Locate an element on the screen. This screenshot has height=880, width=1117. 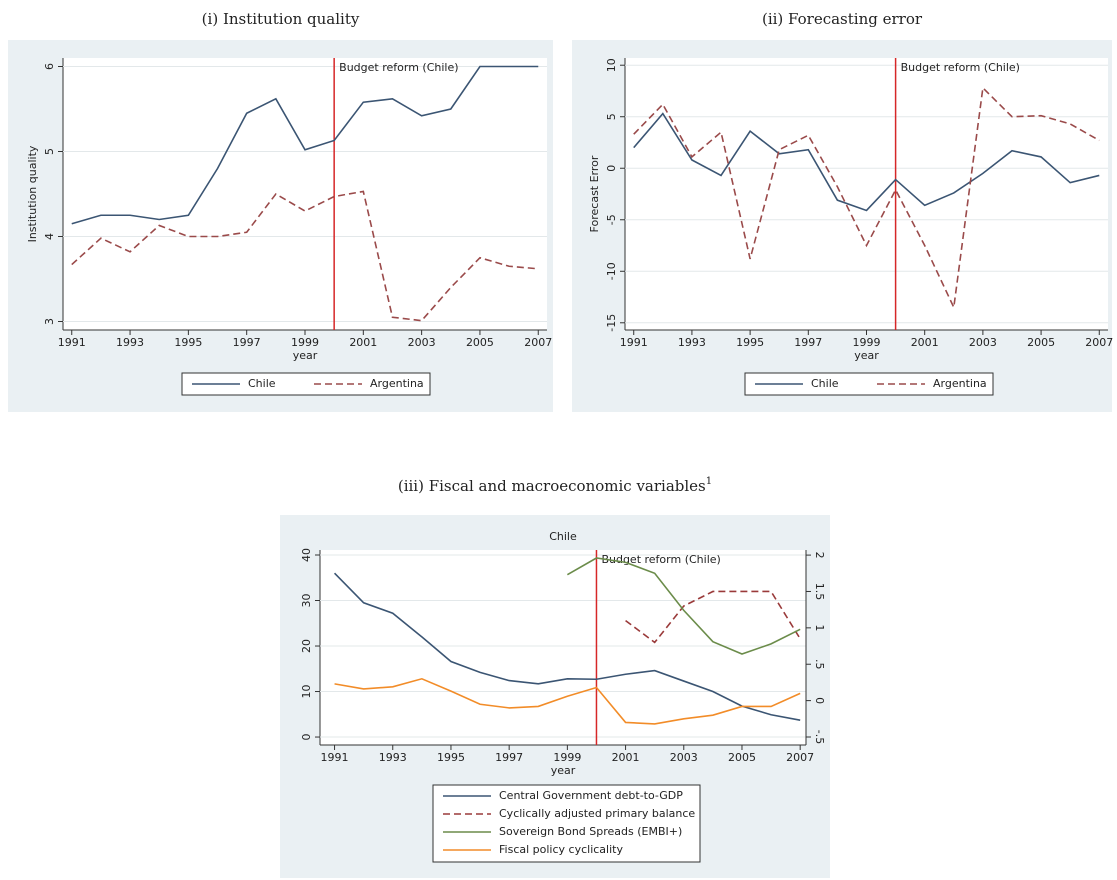
y2-tick-label: .5 is located at coordinates (819, 664).